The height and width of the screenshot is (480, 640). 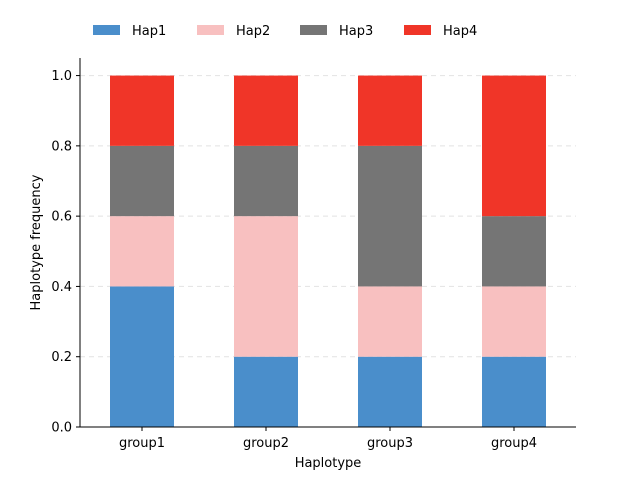 I want to click on bar-hap3-group1, so click(x=142, y=181).